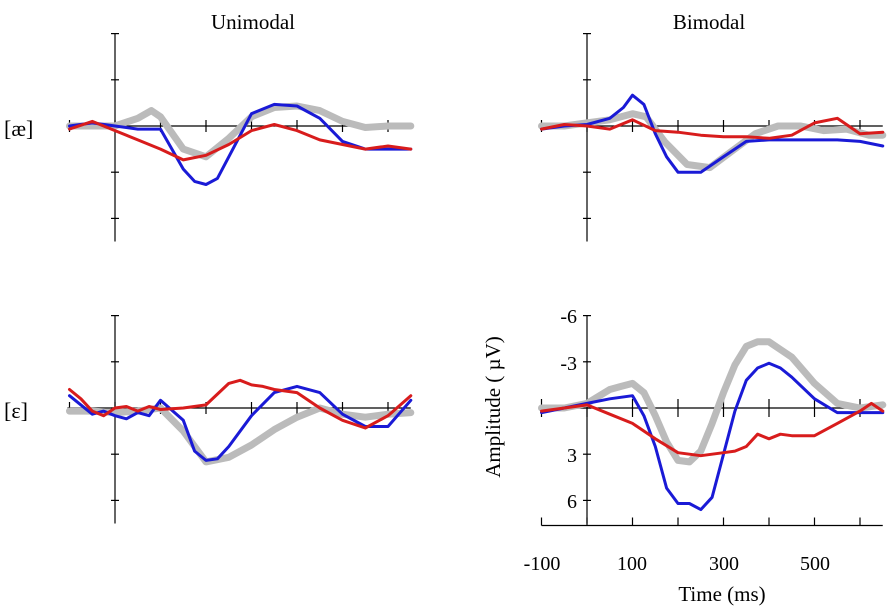 This screenshot has width=892, height=615. What do you see at coordinates (815, 564) in the screenshot?
I see `x-tick-label-500: 500` at bounding box center [815, 564].